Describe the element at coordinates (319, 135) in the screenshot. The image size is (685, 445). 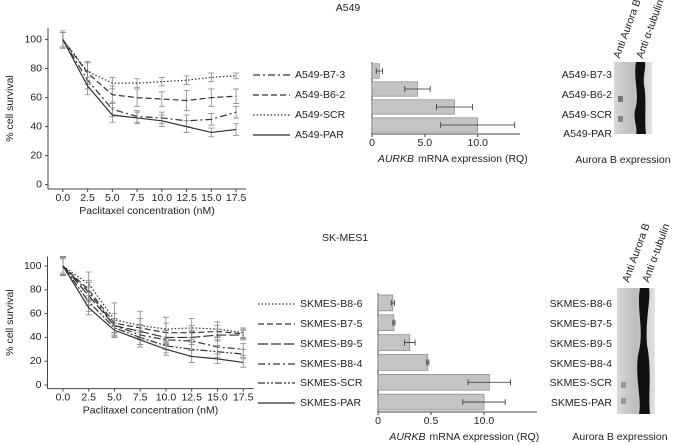
I see `legend-label: A549-PAR` at that location.